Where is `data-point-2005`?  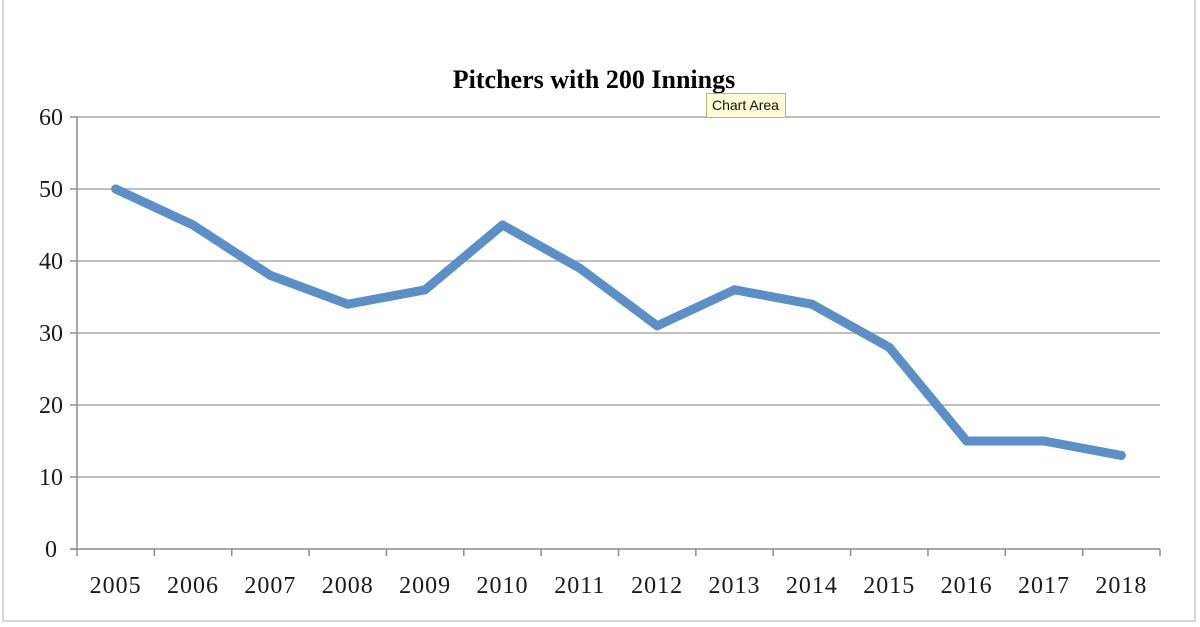 data-point-2005 is located at coordinates (116, 189).